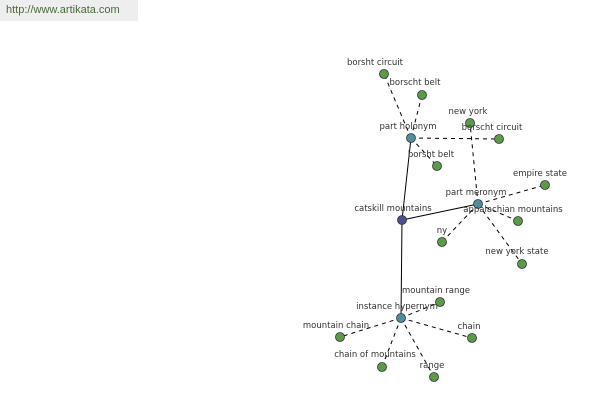  I want to click on node-label: borscht circuit, so click(492, 128).